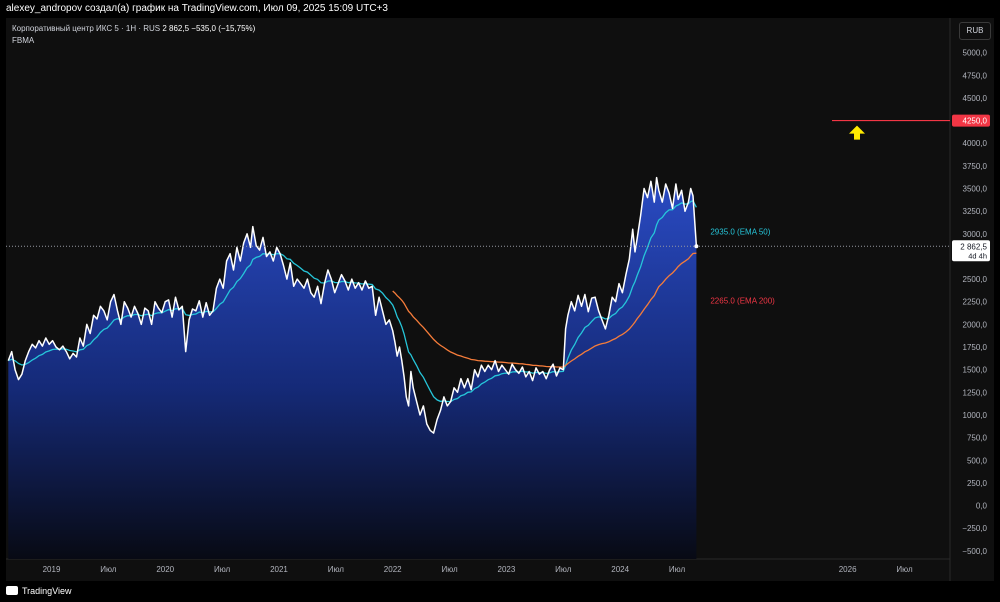 The image size is (1000, 602). Describe the element at coordinates (975, 189) in the screenshot. I see `y-tick-label: 3500,0` at that location.